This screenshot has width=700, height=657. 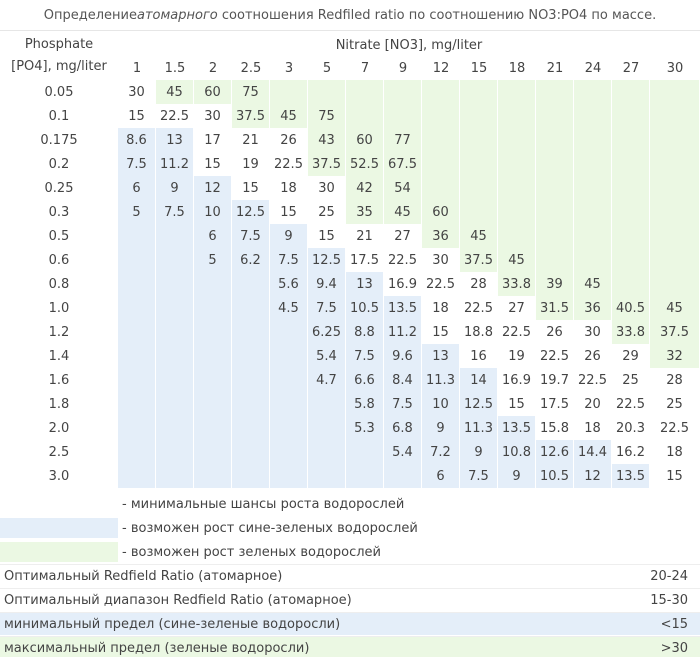 What do you see at coordinates (59, 476) in the screenshot?
I see `phosphate-label: 3.0` at bounding box center [59, 476].